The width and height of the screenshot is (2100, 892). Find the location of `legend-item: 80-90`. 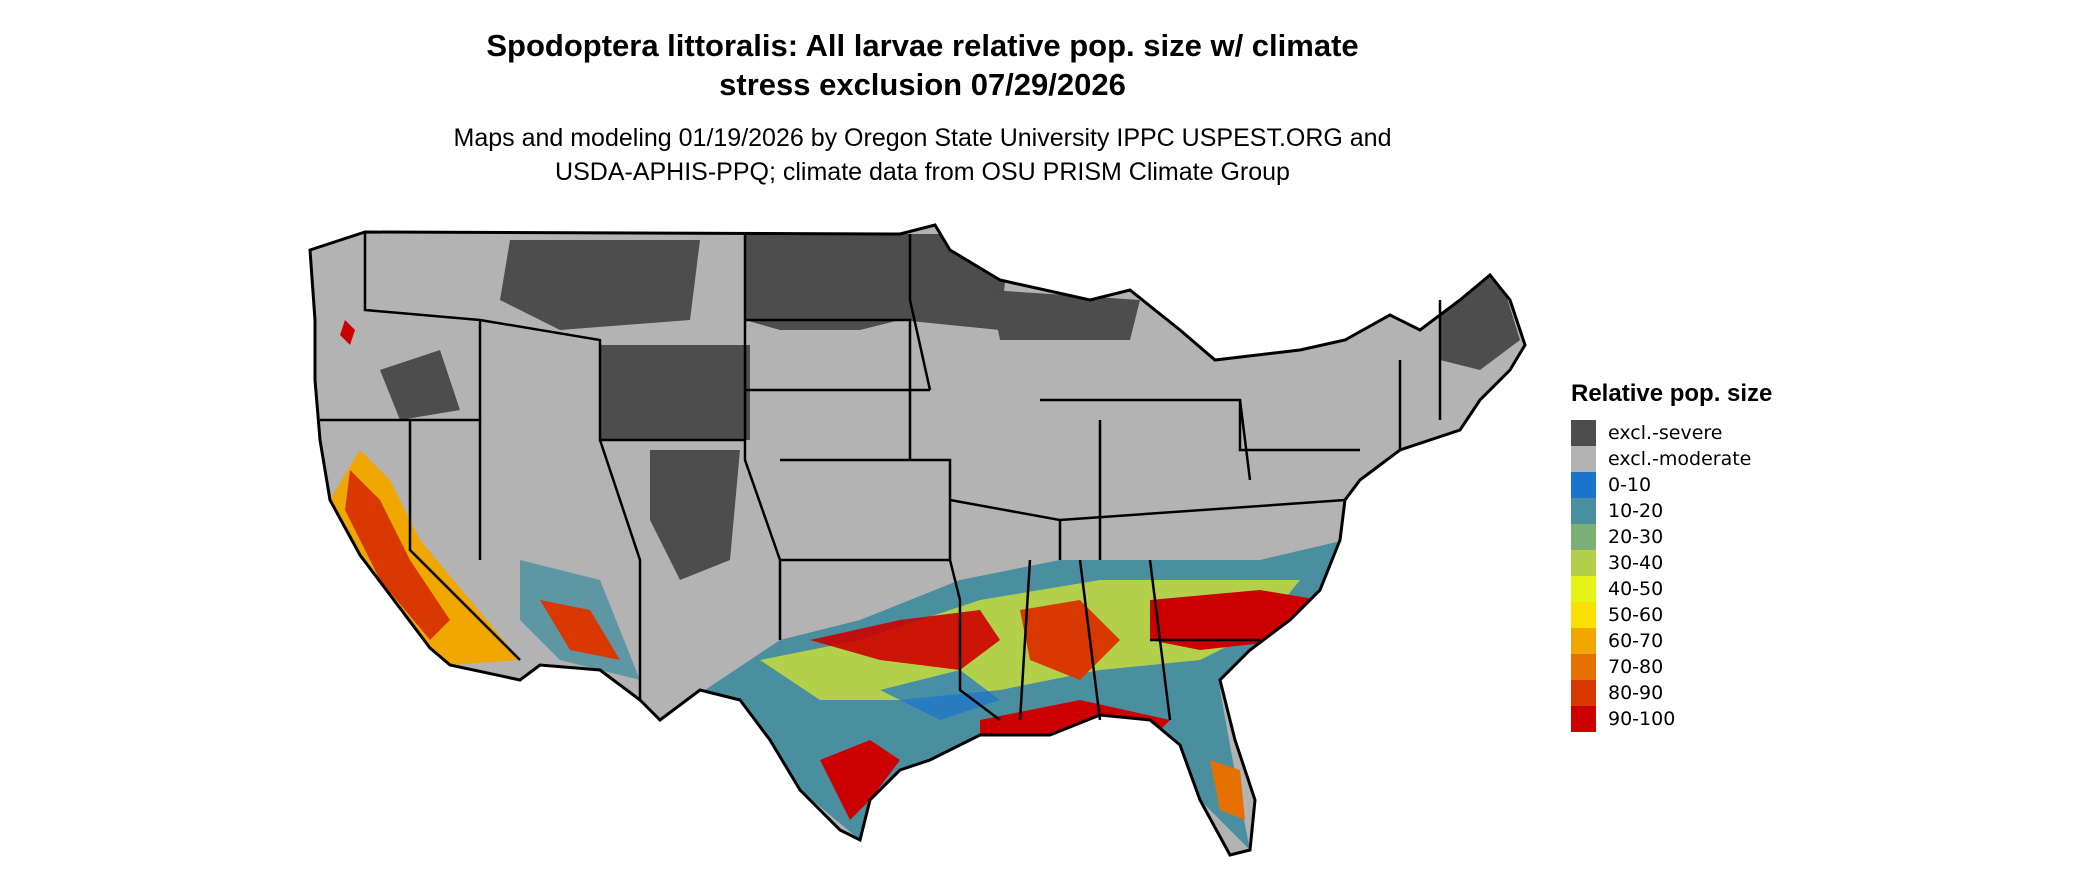

legend-item: 80-90 is located at coordinates (1671, 693).